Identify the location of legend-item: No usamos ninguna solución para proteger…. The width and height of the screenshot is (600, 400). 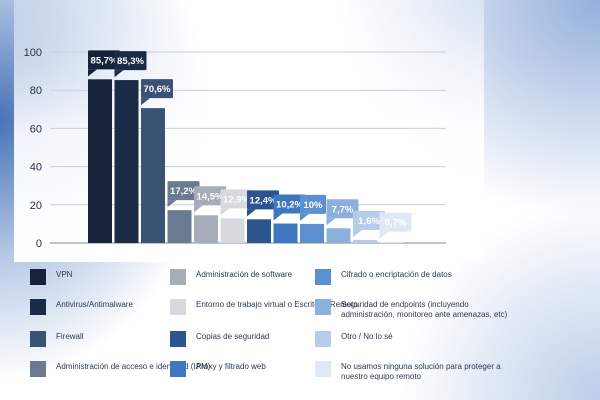
(414, 370).